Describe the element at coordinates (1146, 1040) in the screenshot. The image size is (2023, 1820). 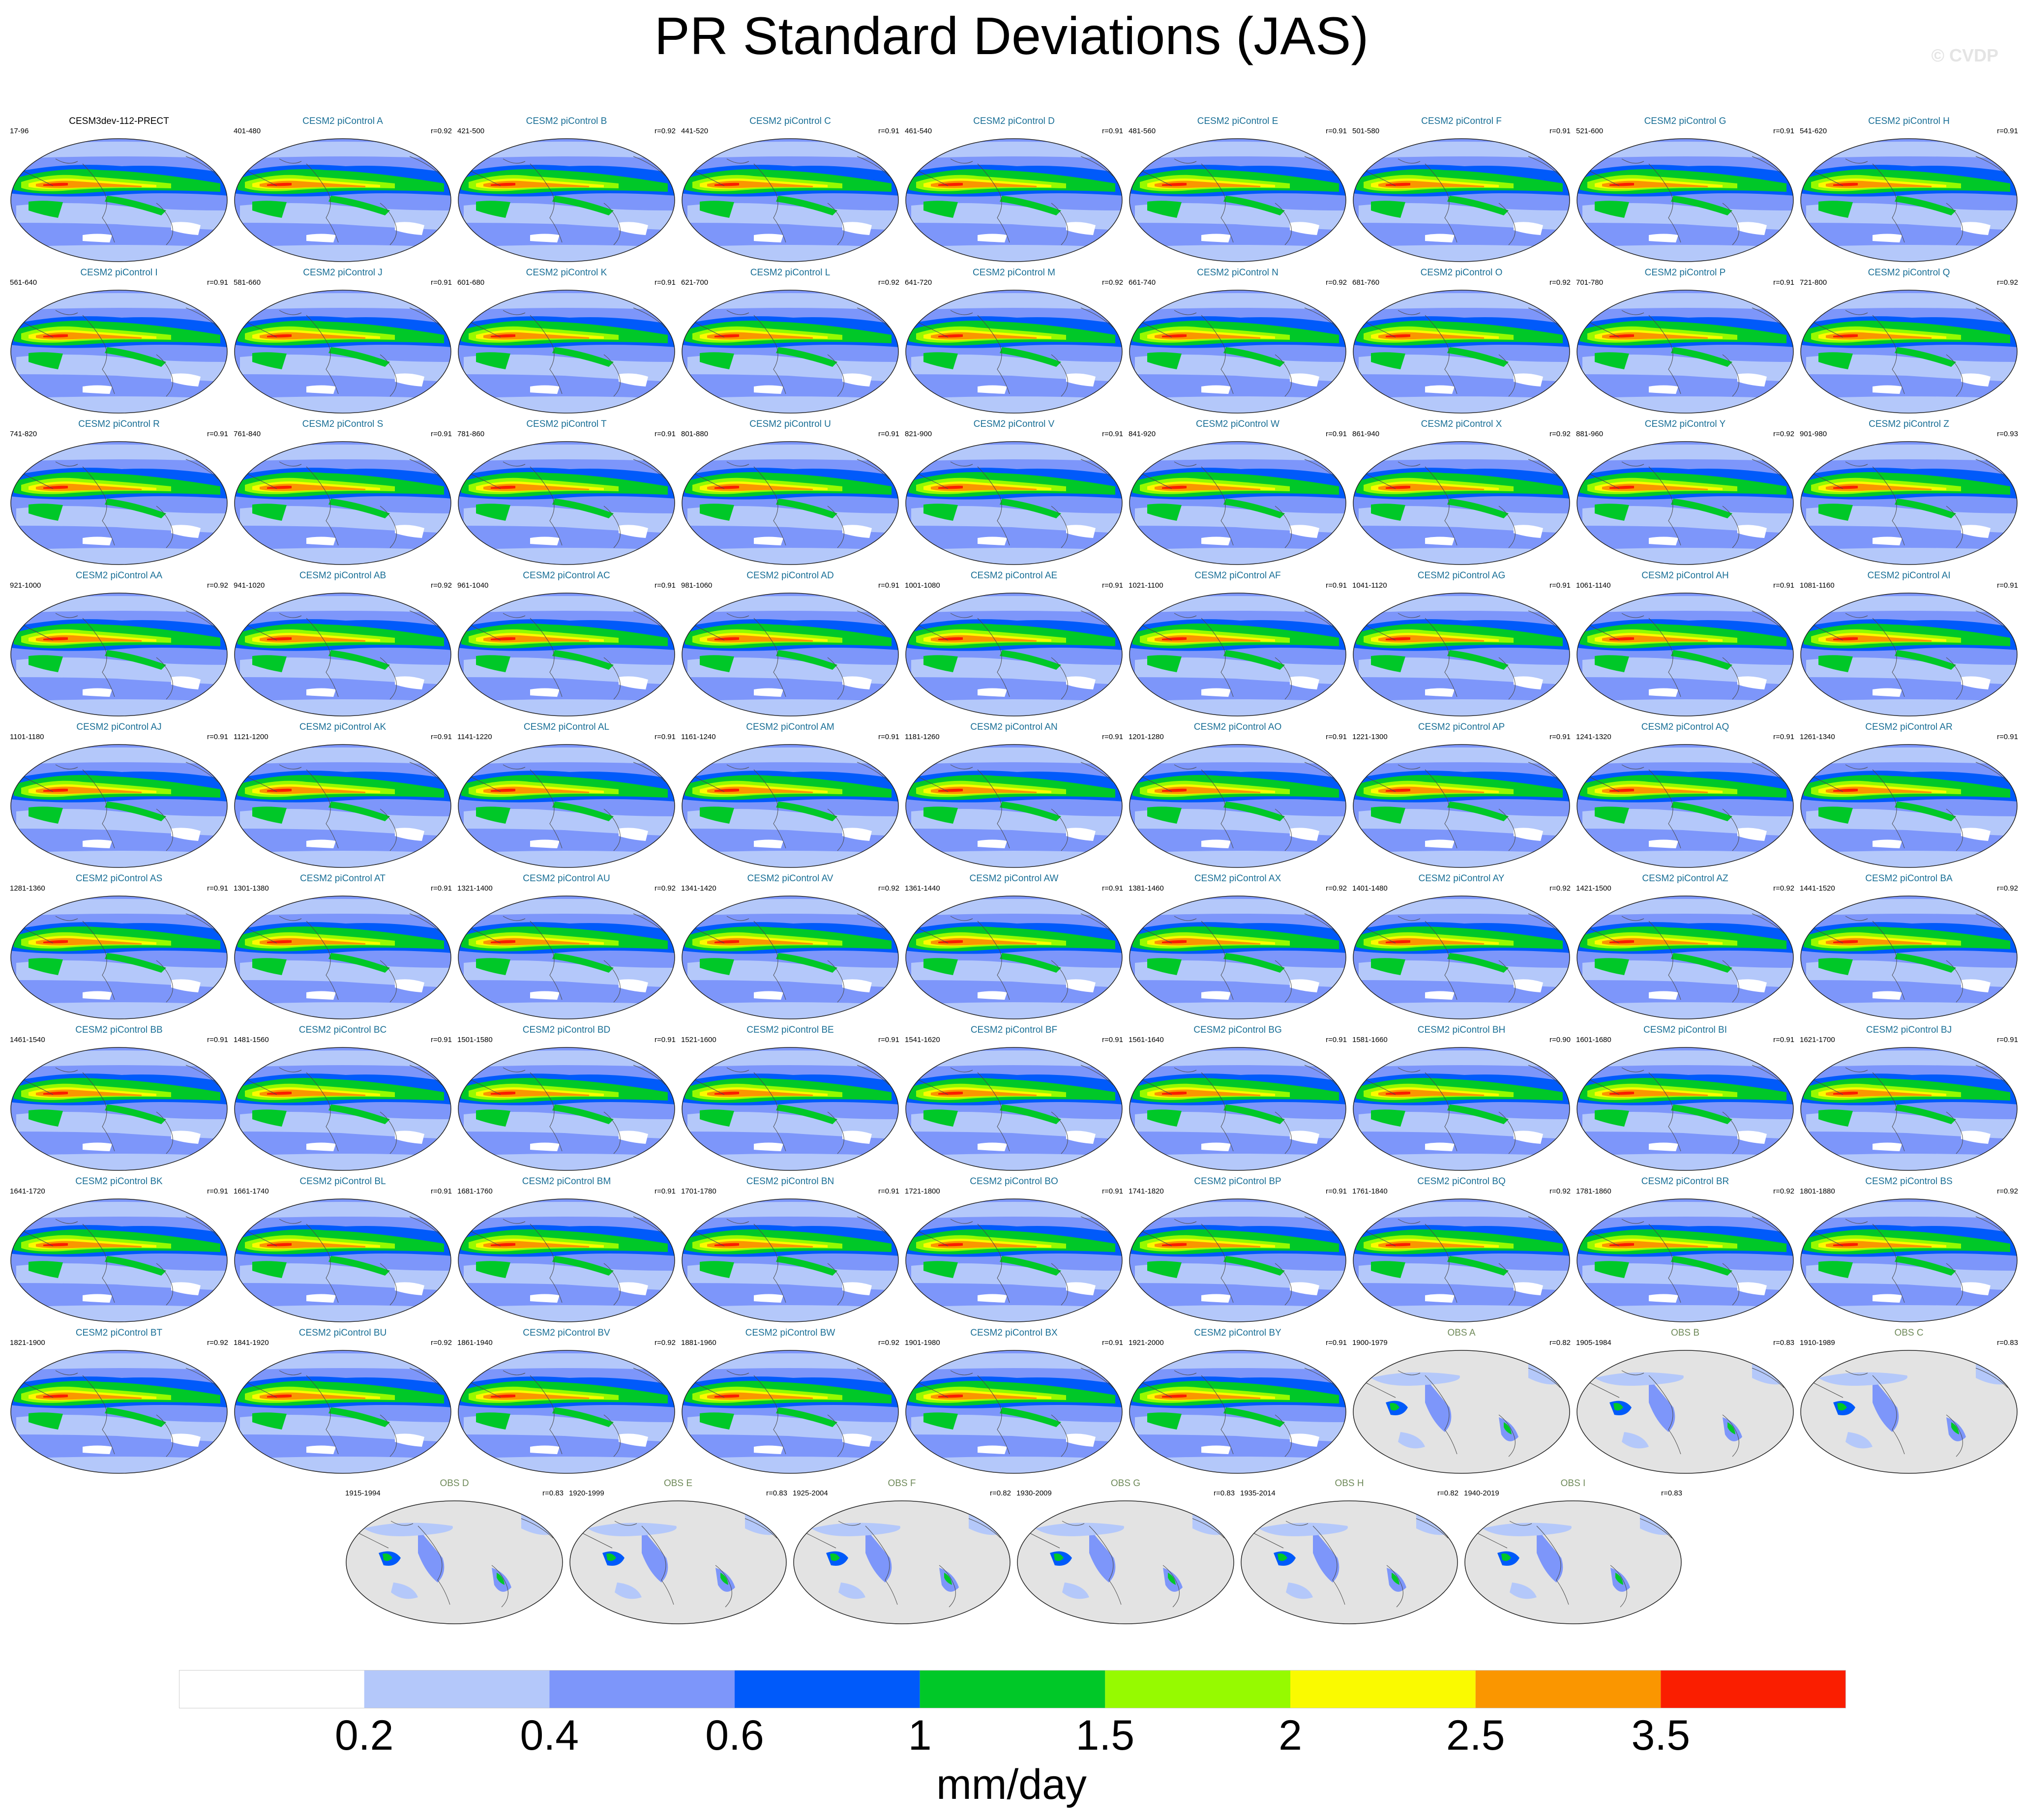
I see `panel-years: 1561-1640` at that location.